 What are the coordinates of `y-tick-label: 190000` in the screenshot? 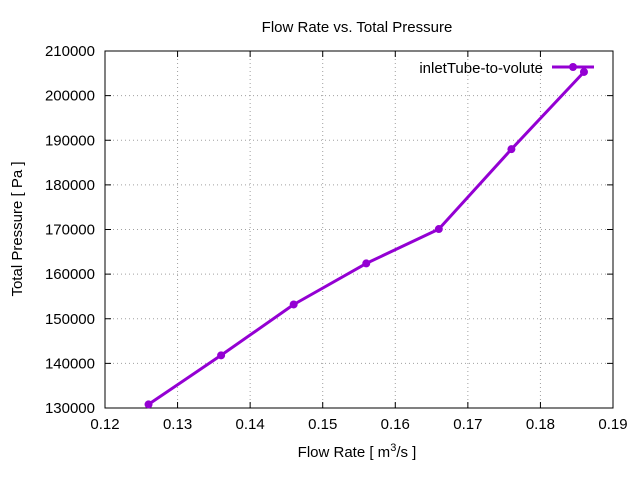 It's located at (70, 140).